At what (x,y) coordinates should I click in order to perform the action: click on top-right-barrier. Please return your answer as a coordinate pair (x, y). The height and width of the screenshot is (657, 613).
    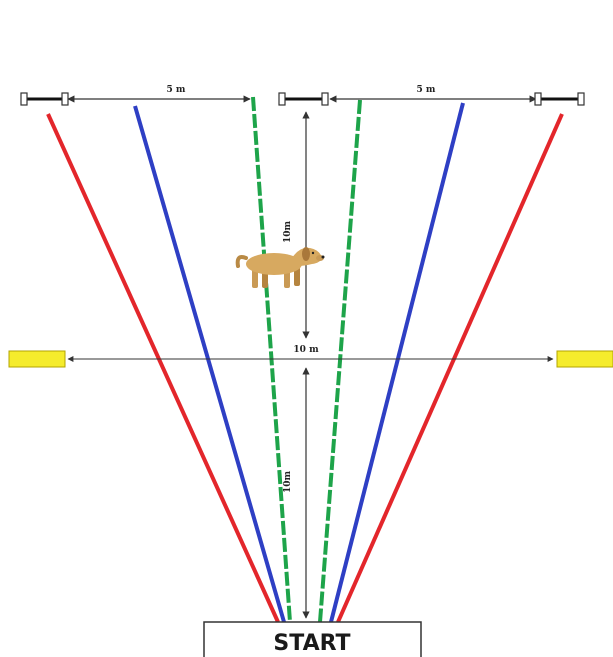
    Looking at the image, I should click on (559, 99).